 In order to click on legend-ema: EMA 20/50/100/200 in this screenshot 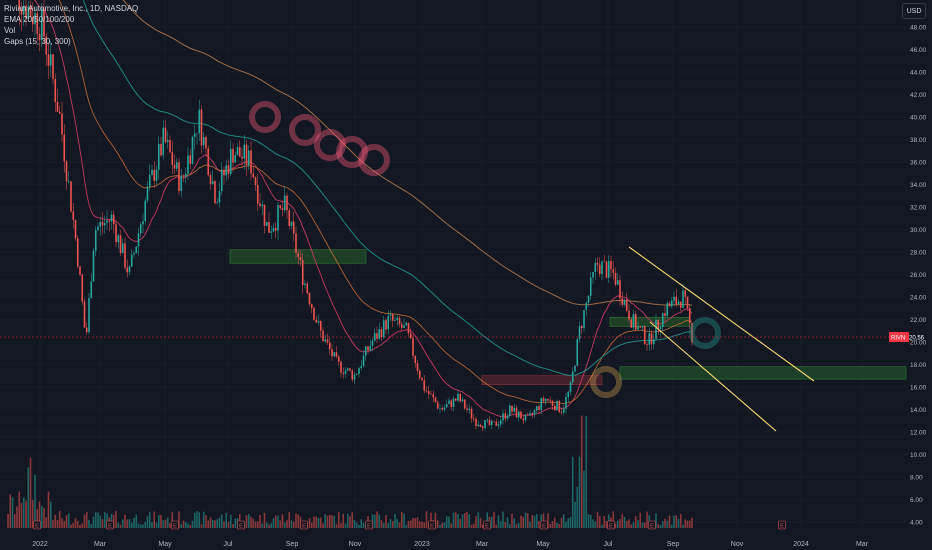, I will do `click(39, 19)`.